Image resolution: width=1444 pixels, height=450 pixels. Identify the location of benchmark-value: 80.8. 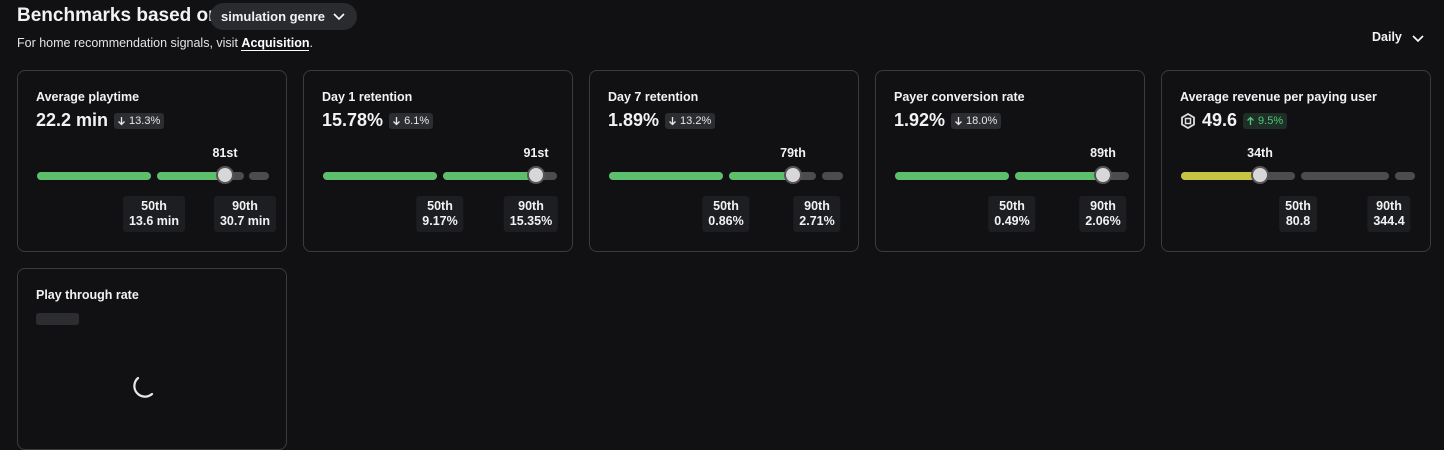
(1298, 221).